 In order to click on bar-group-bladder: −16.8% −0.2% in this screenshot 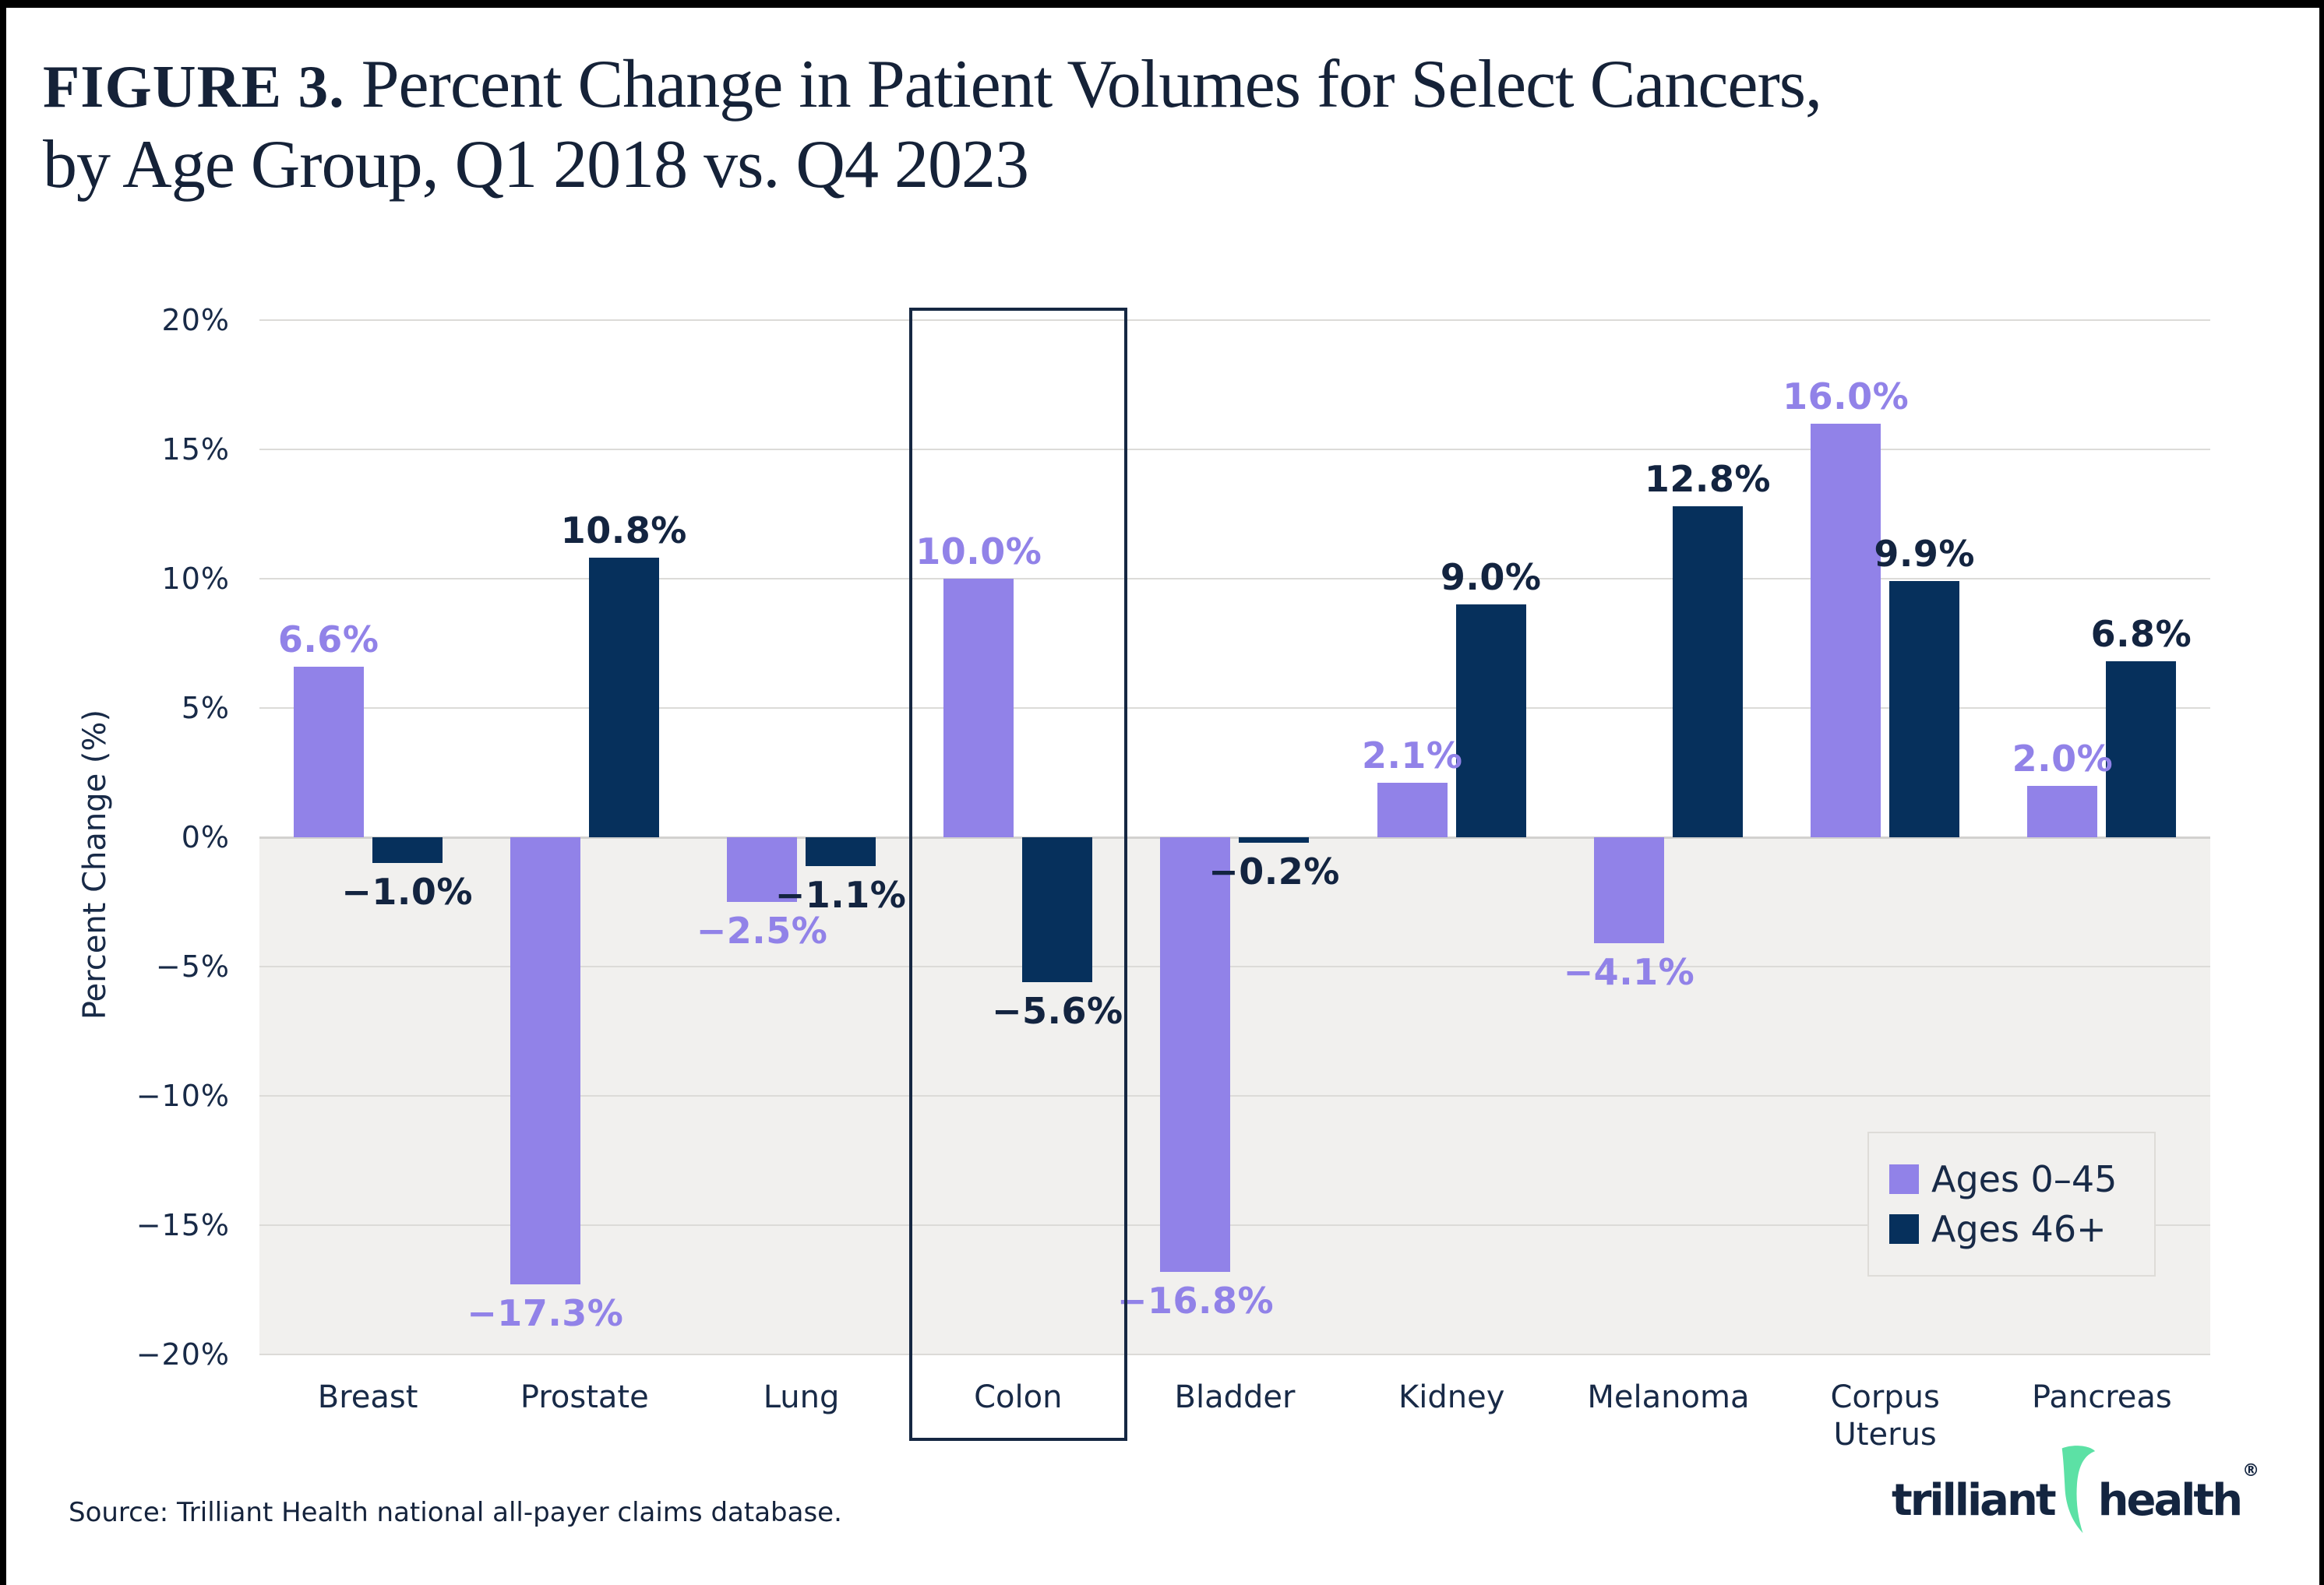, I will do `click(1230, 837)`.